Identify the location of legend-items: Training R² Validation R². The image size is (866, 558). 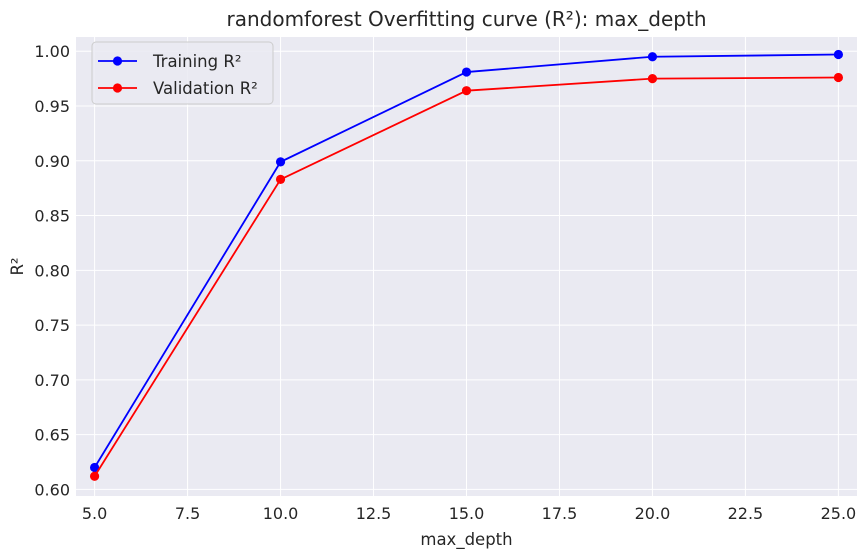
(178, 75).